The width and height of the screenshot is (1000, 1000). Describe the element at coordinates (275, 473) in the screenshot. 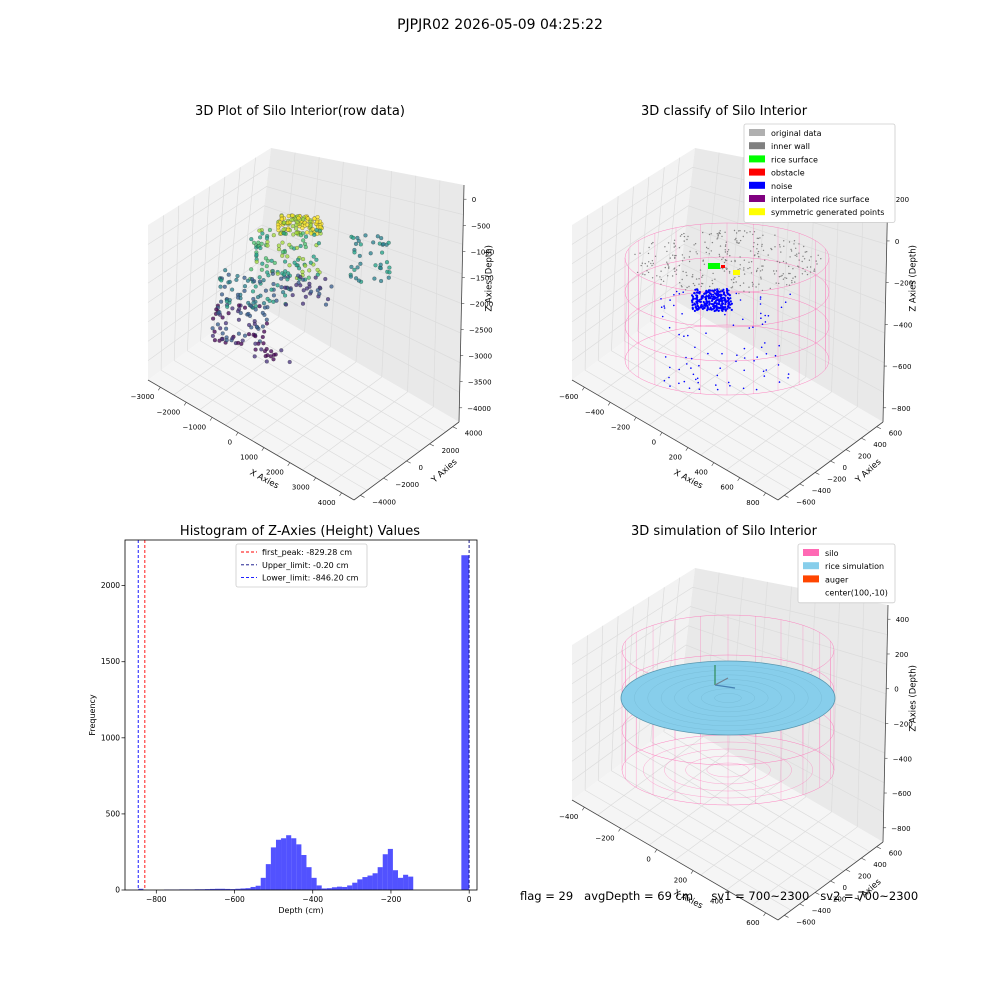

I see `x-tick-label: 2000` at that location.